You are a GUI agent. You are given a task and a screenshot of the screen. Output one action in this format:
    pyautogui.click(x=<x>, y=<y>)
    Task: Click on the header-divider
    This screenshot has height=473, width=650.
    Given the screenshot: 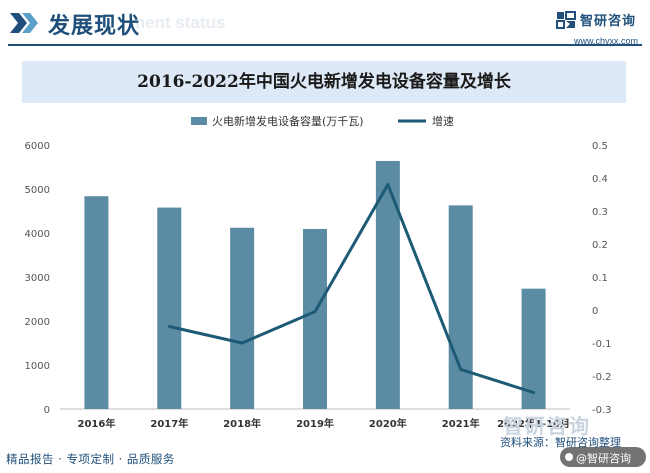 What is the action you would take?
    pyautogui.click(x=325, y=45)
    